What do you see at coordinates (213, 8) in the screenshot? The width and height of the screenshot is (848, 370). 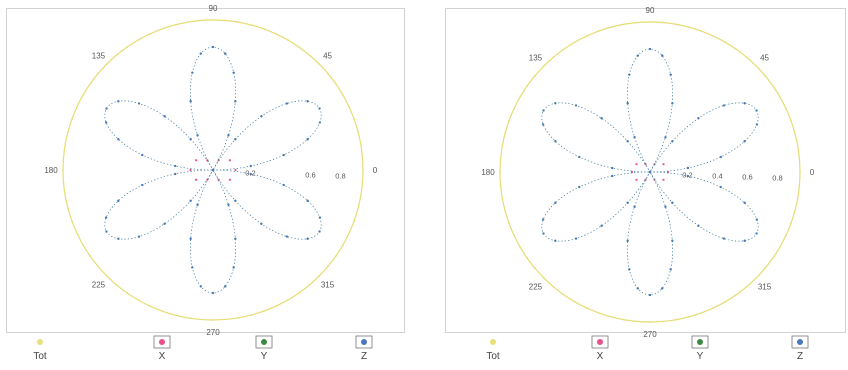 I see `angle-label: 90` at bounding box center [213, 8].